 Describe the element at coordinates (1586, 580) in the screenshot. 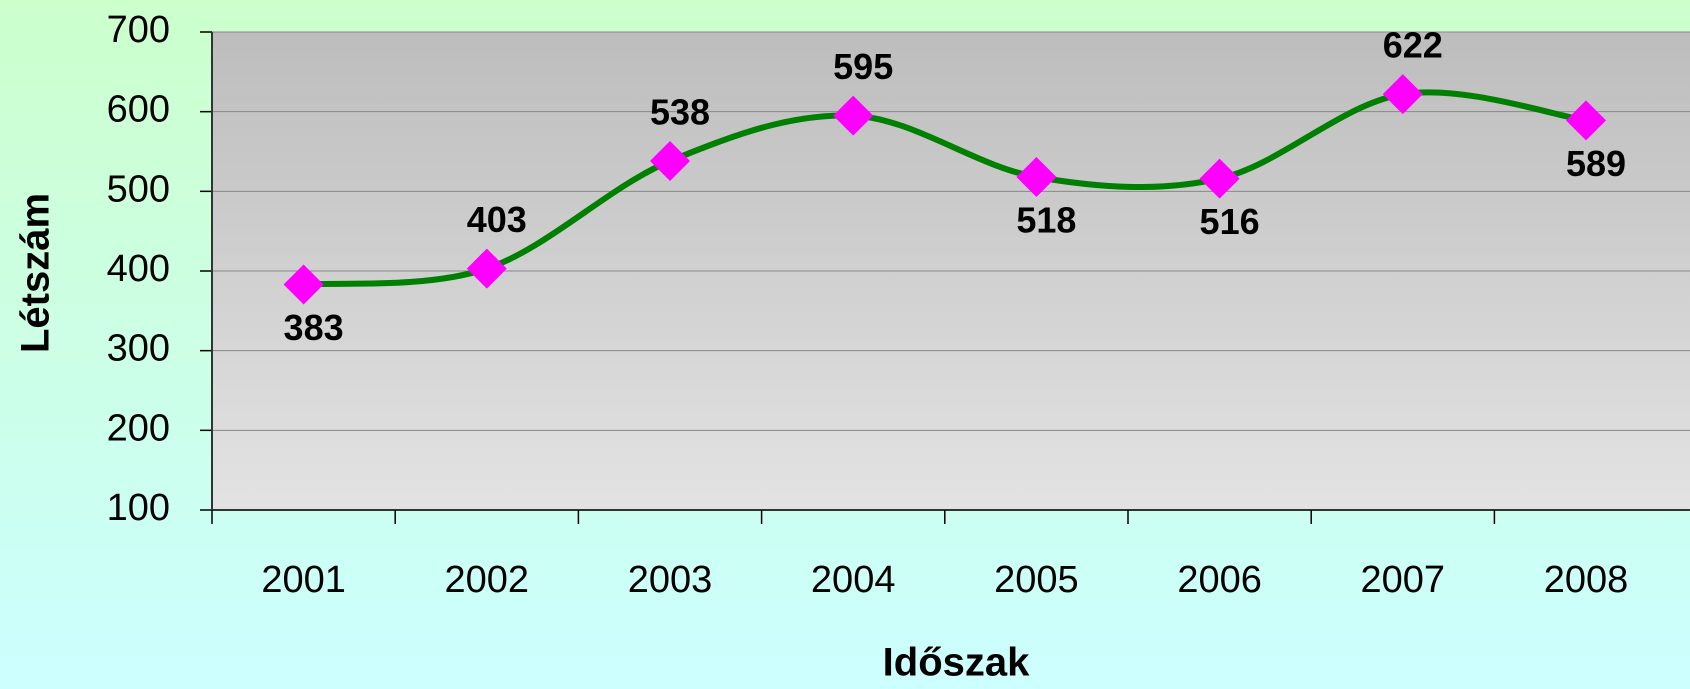

I see `x-tick-label: 2008` at that location.